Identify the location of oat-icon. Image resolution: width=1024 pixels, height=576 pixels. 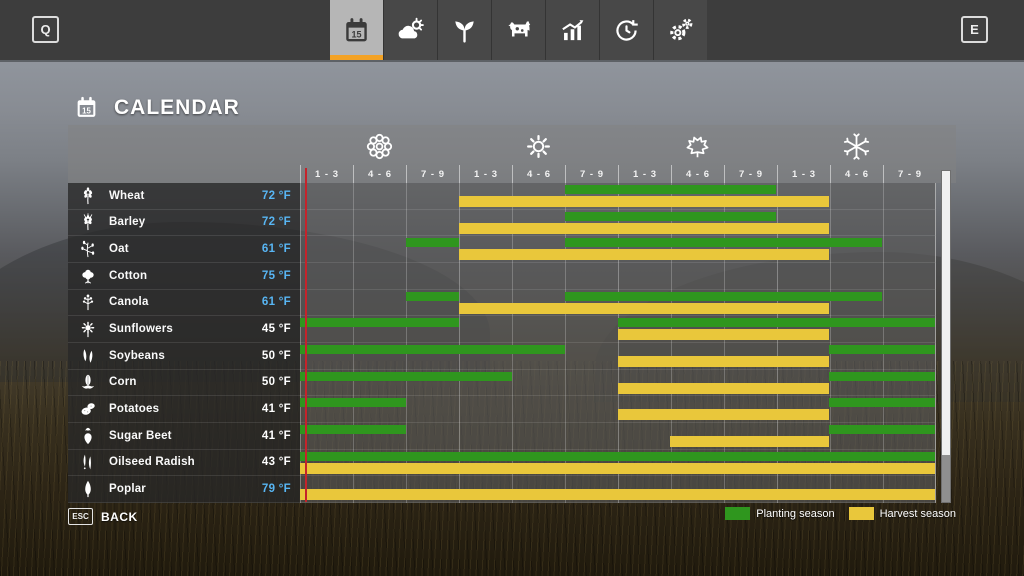
(88, 249).